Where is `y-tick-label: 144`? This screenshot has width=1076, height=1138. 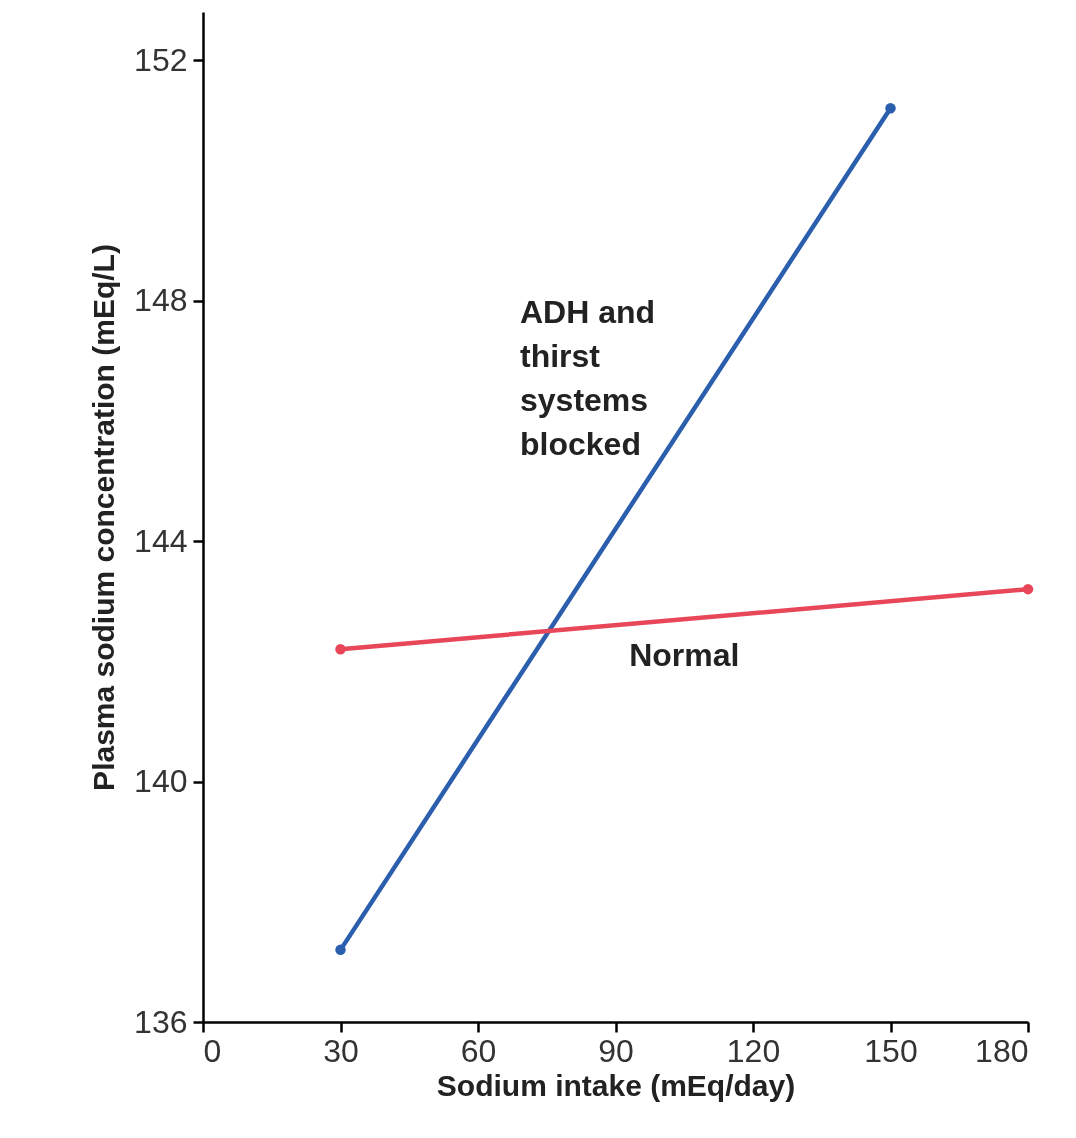 y-tick-label: 144 is located at coordinates (161, 540).